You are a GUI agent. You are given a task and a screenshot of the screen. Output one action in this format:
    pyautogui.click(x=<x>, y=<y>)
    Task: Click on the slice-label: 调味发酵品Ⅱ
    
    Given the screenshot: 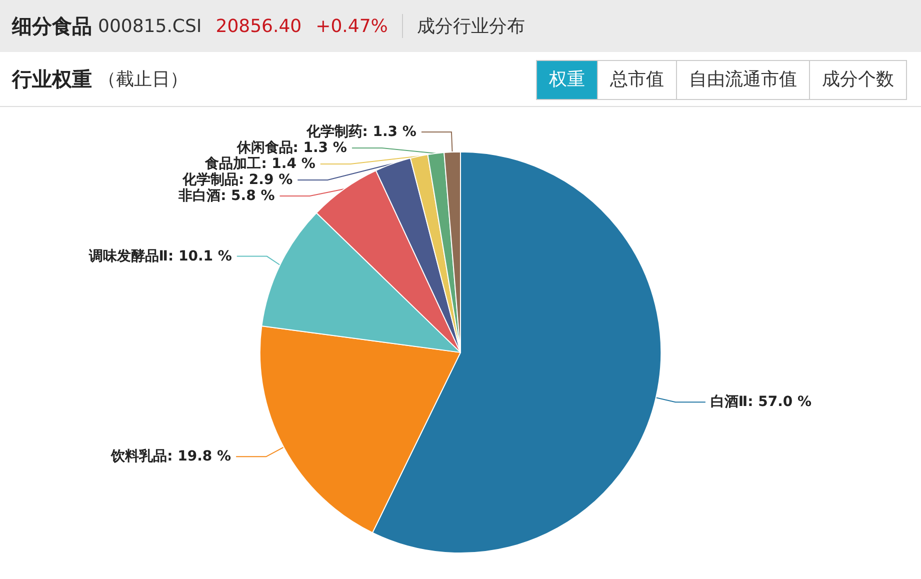 What is the action you would take?
    pyautogui.click(x=128, y=256)
    